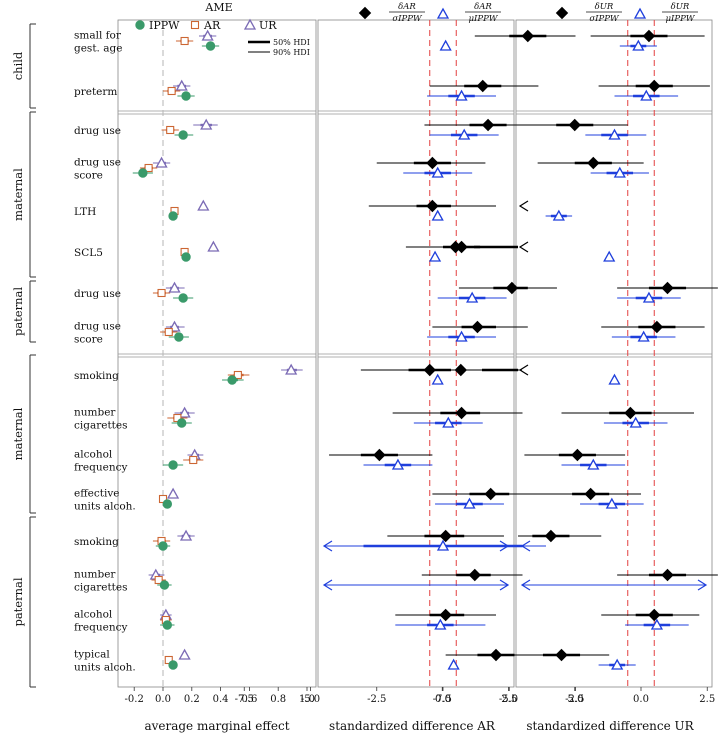 The width and height of the screenshot is (720, 738). Describe the element at coordinates (140, 25) in the screenshot. I see `legend-marker-ippw` at that location.